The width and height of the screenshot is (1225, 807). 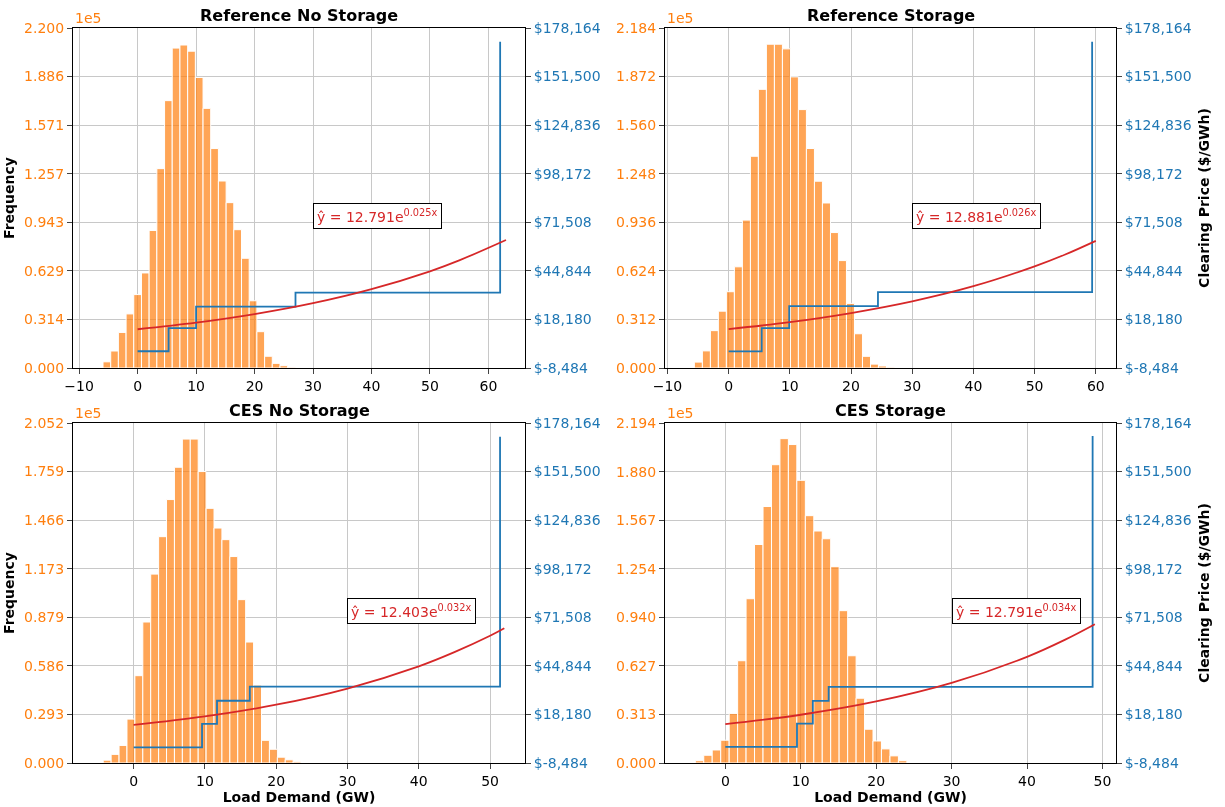 What do you see at coordinates (44, 27) in the screenshot?
I see `y-tick-label: 2.200` at bounding box center [44, 27].